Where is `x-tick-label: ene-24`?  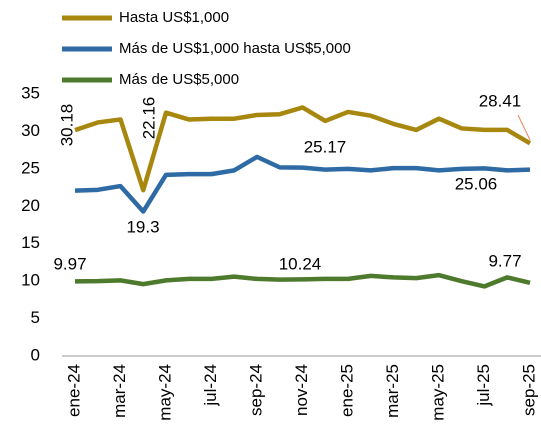
x-tick-label: ene-24 is located at coordinates (73, 390).